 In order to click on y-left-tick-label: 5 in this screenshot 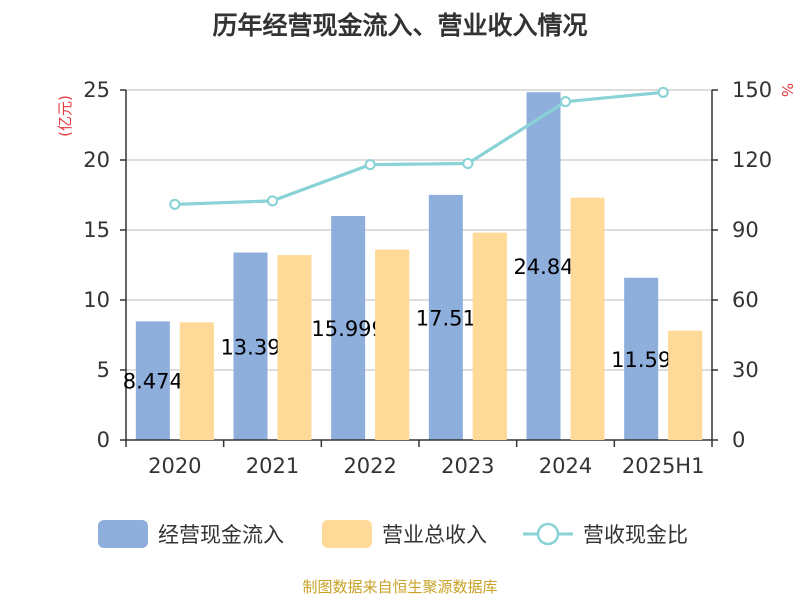, I will do `click(103, 370)`.